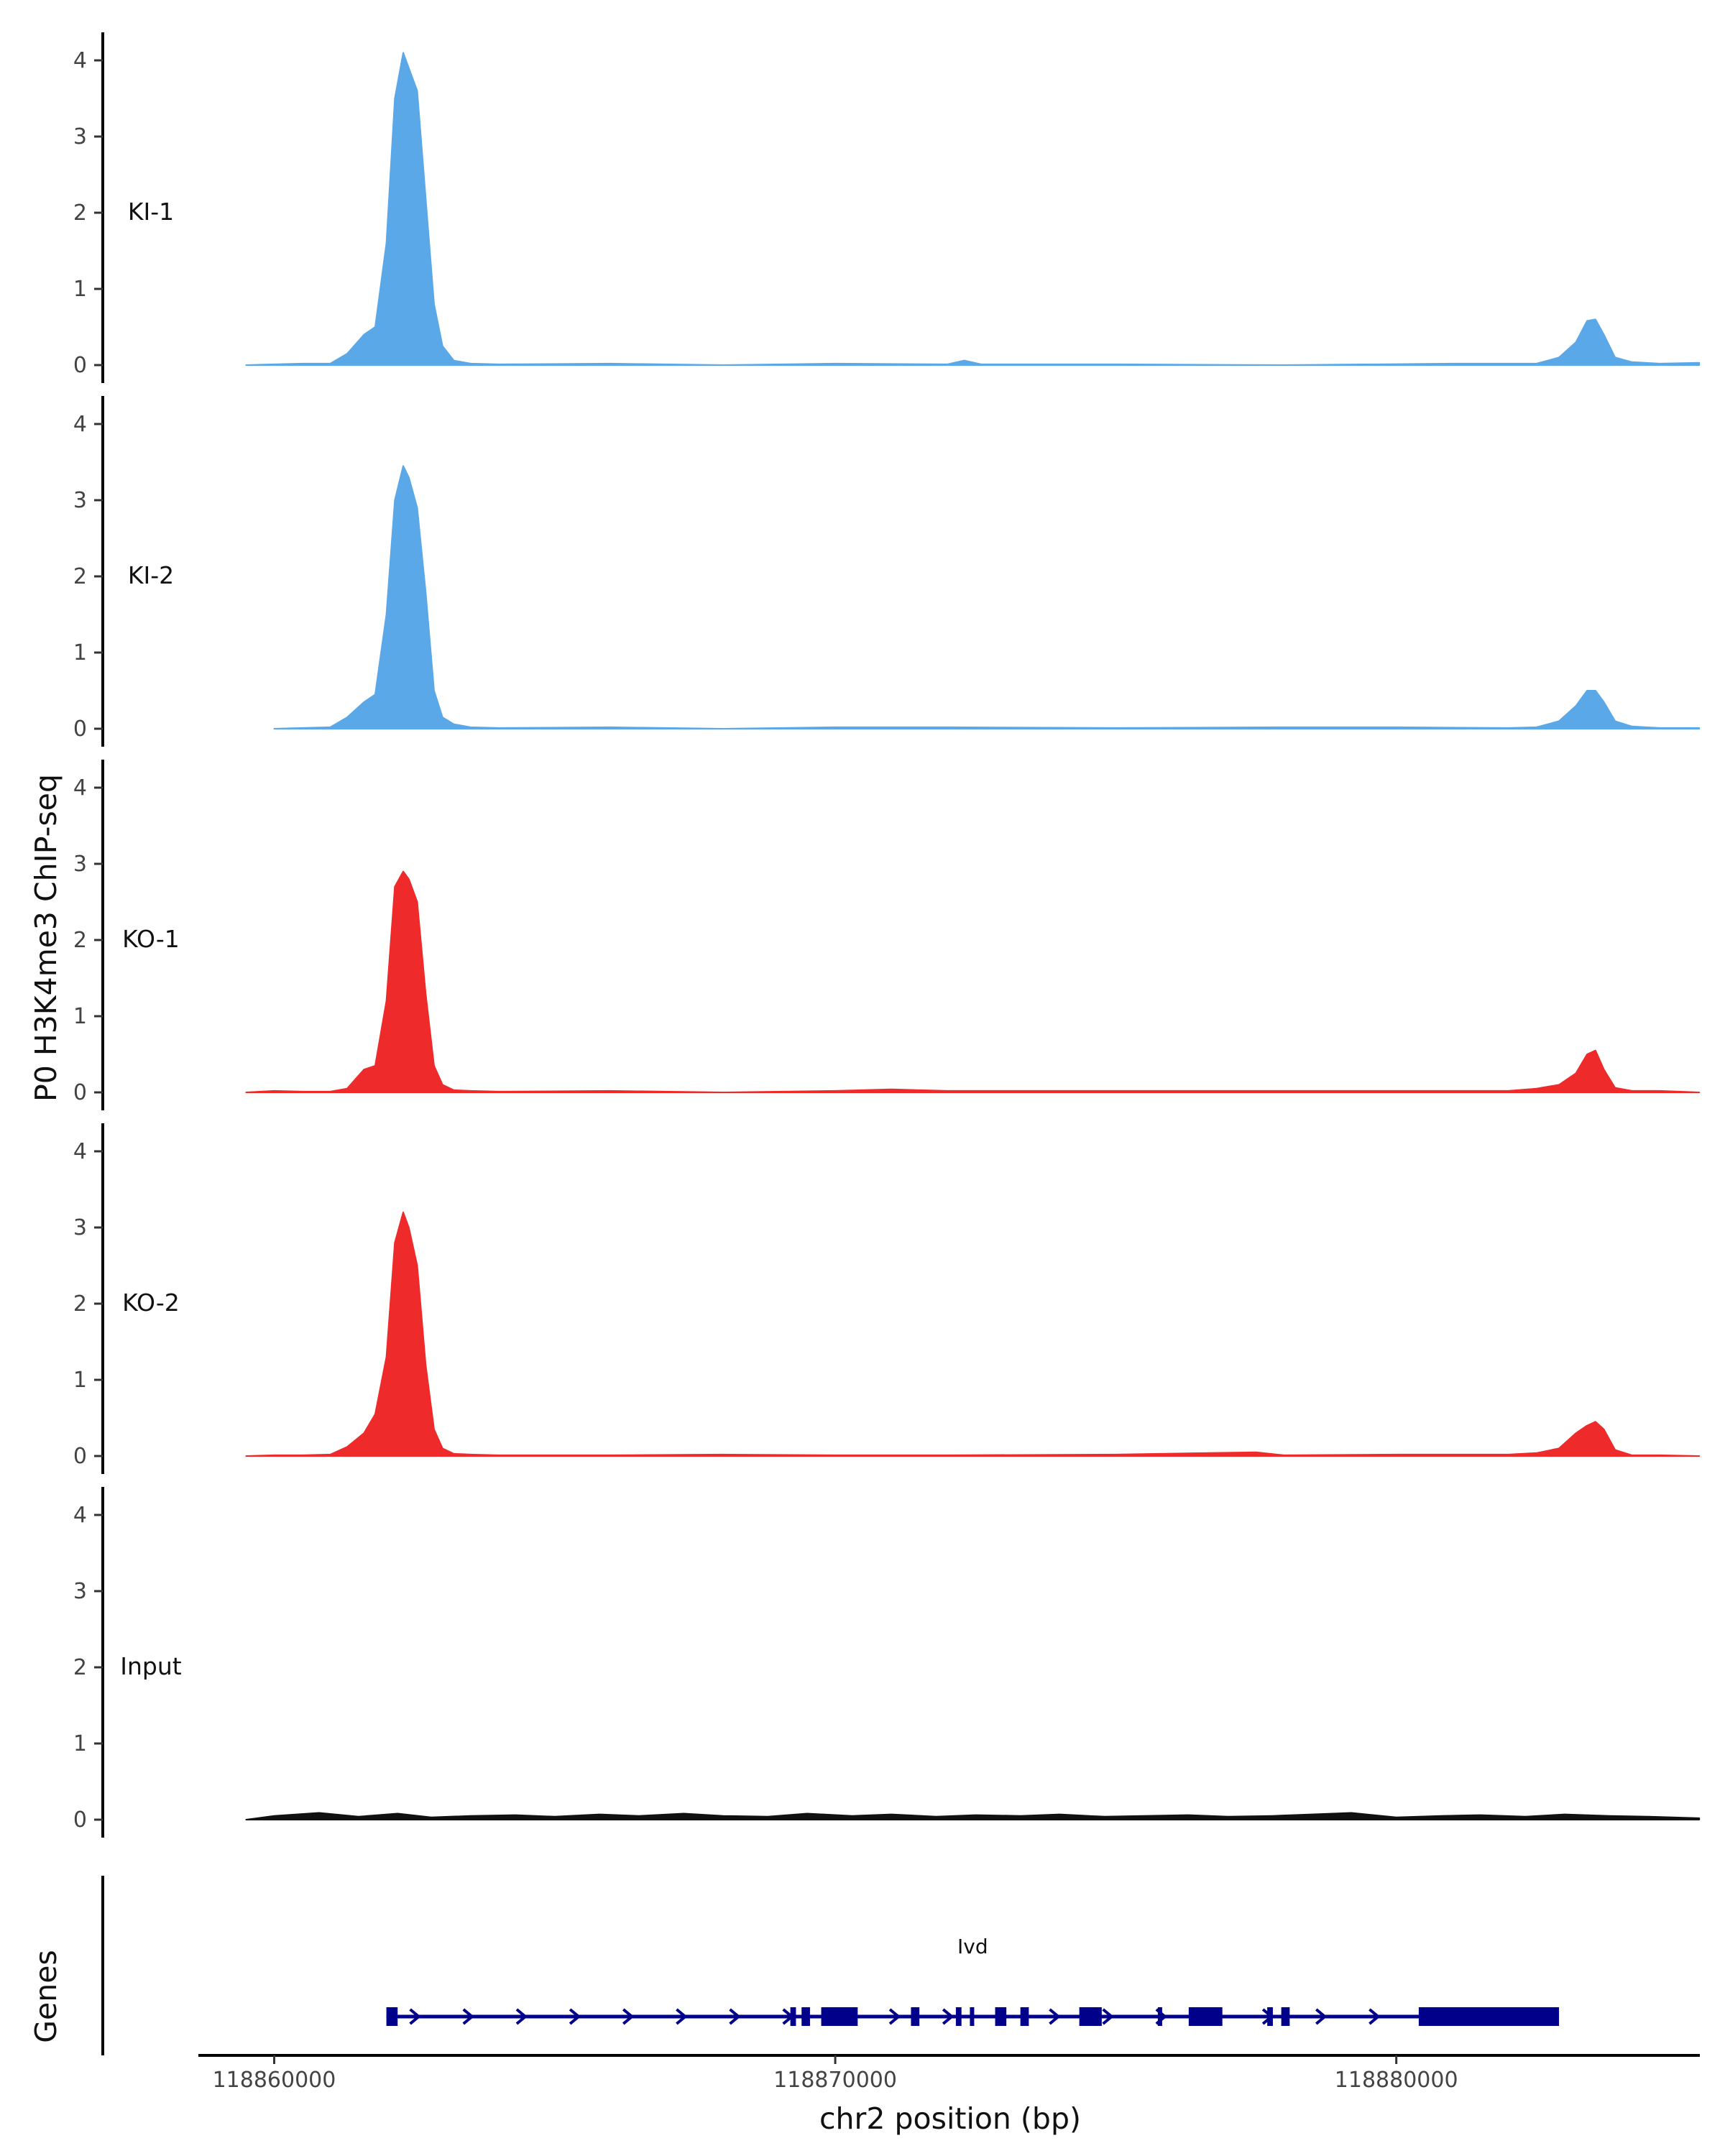 Image resolution: width=1725 pixels, height=2156 pixels. Describe the element at coordinates (151, 212) in the screenshot. I see `track-label: KI-1` at that location.